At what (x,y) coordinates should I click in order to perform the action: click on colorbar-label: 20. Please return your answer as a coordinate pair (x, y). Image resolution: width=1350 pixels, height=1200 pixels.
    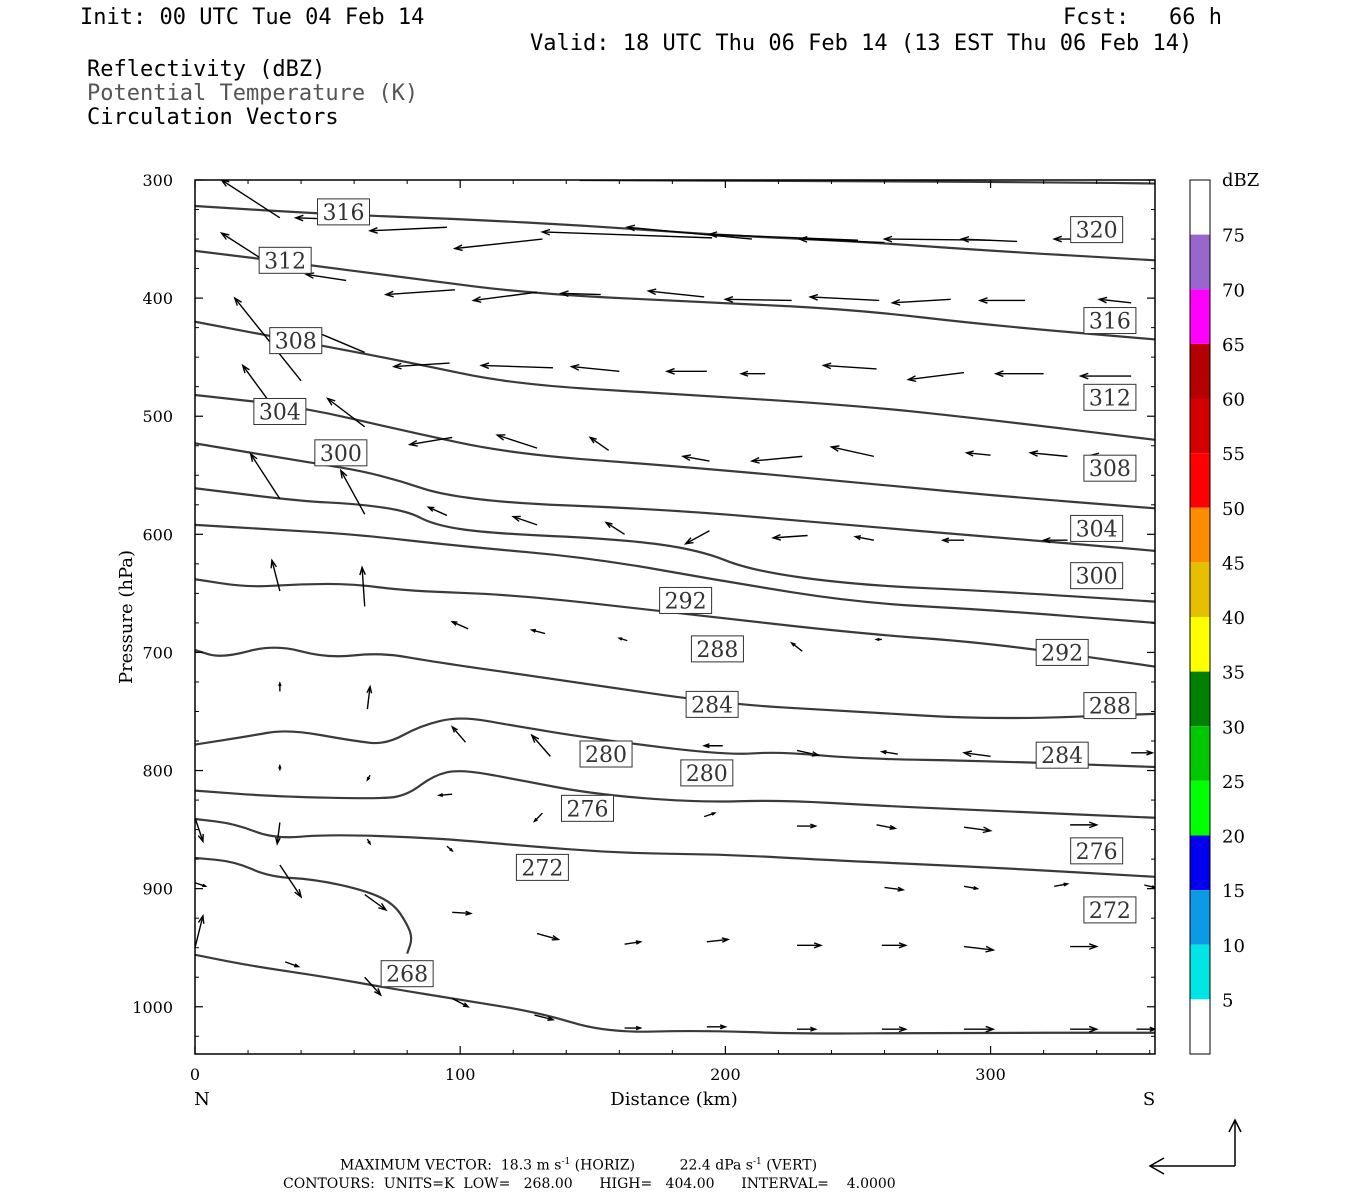
    Looking at the image, I should click on (1233, 837).